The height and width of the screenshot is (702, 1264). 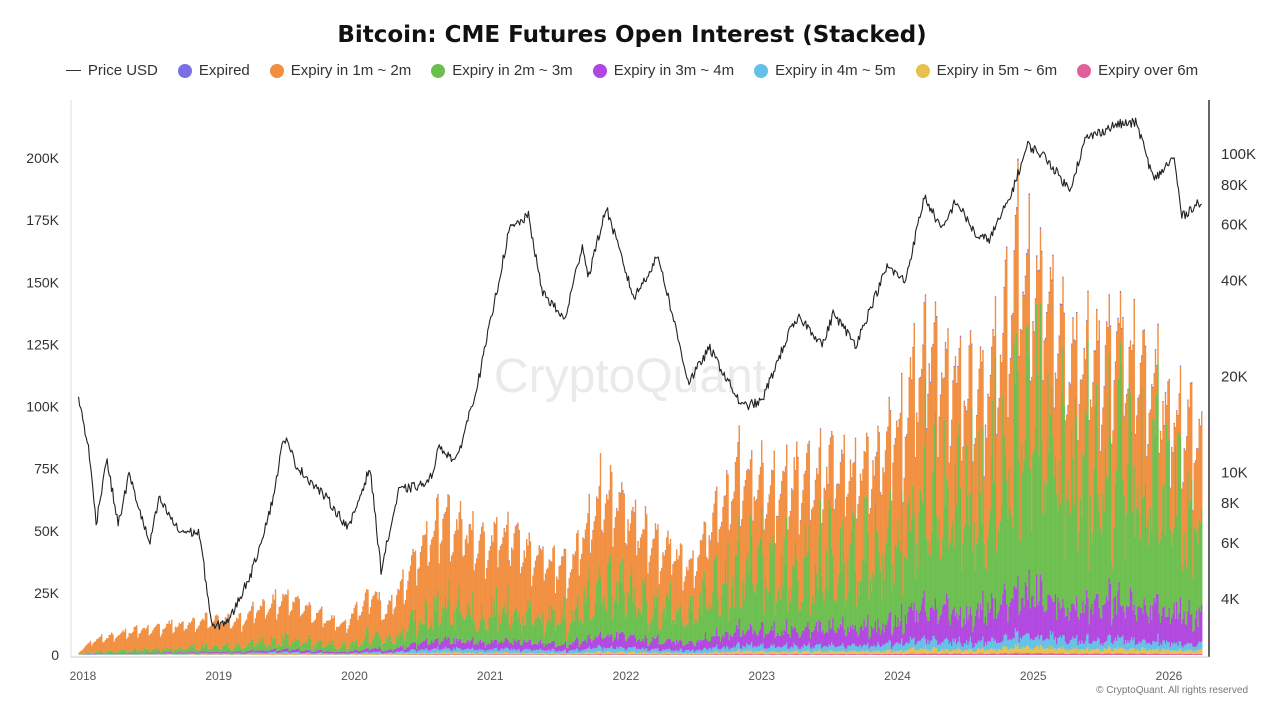 What do you see at coordinates (825, 70) in the screenshot?
I see `legend-item-4m-5m: Expiry in 4m ~ 5m` at bounding box center [825, 70].